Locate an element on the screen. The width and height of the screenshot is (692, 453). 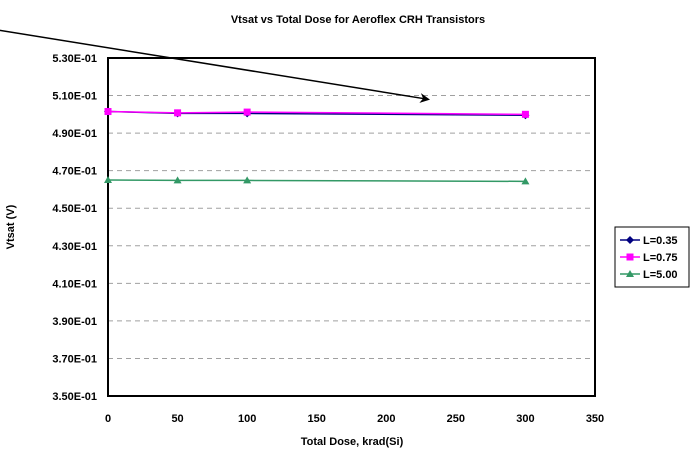
y-tick-label: 4.50E-01 is located at coordinates (74, 209).